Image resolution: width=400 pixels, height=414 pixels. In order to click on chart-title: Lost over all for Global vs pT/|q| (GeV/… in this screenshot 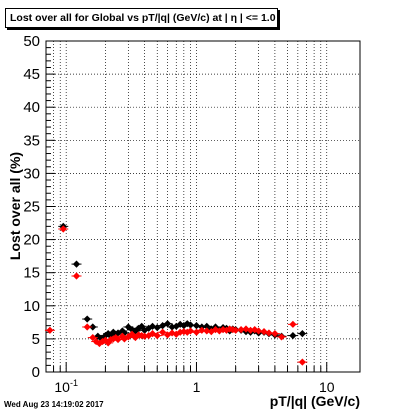, I will do `click(141, 18)`.